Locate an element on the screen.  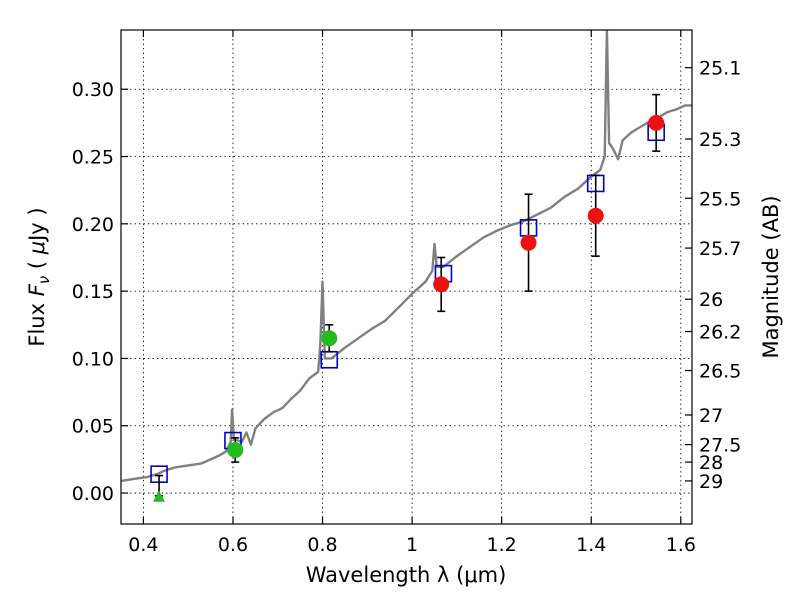
mag-tick-label-9: 28 is located at coordinates (711, 463).